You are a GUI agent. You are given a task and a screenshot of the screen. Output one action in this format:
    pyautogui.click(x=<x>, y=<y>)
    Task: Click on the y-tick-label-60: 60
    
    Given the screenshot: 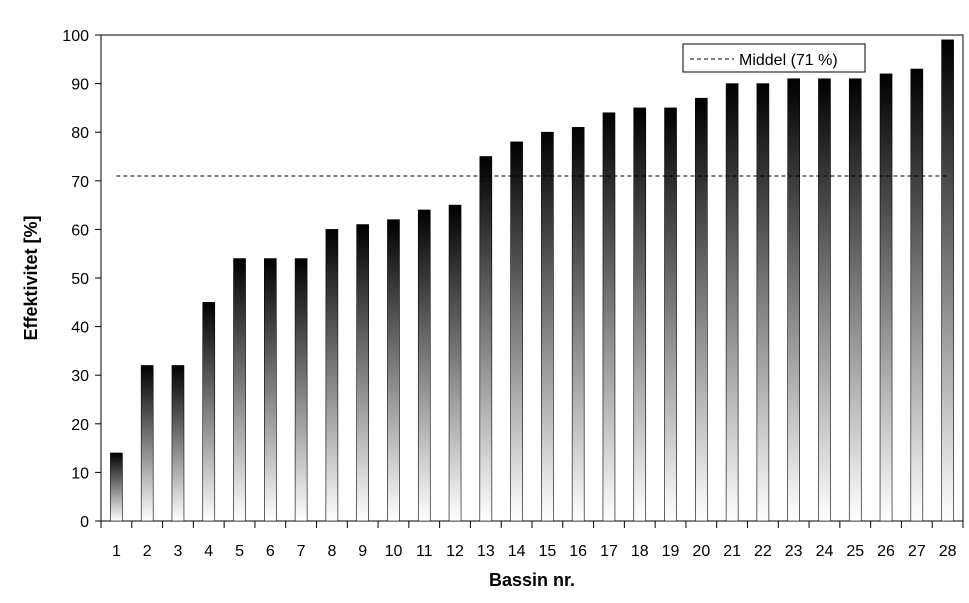 What is the action you would take?
    pyautogui.click(x=80, y=230)
    